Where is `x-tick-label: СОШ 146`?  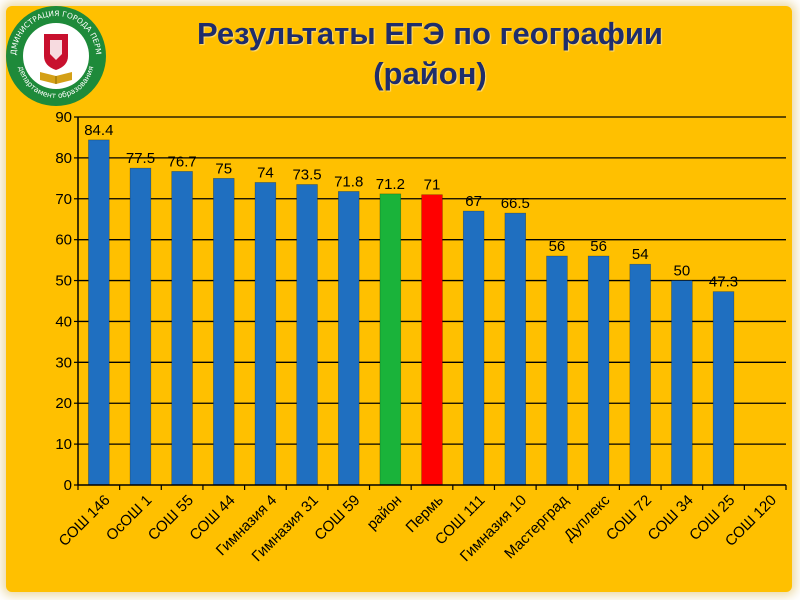
x-tick-label: СОШ 146 is located at coordinates (85, 521).